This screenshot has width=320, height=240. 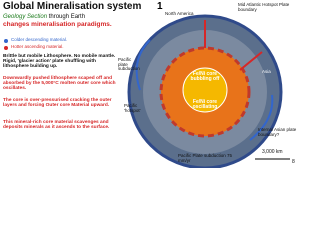 I want to click on map-label: Pacific 'hotspot', so click(x=132, y=108).